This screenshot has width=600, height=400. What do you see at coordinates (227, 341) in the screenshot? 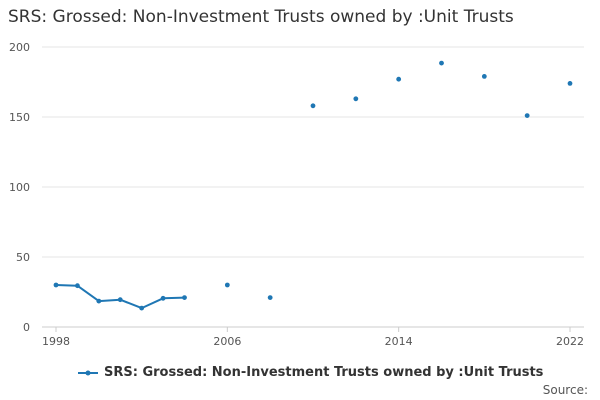
I see `x-tick-label: 2006` at bounding box center [227, 341].